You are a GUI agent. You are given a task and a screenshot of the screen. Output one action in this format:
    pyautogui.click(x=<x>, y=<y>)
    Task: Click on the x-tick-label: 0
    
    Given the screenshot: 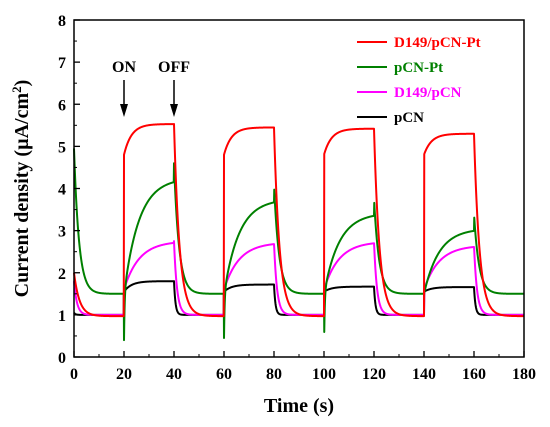 What is the action you would take?
    pyautogui.click(x=74, y=374)
    